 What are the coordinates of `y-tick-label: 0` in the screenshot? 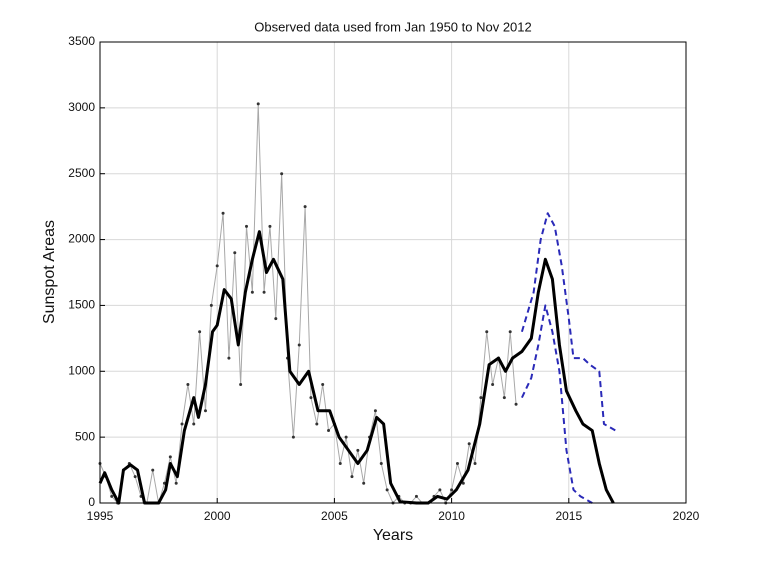 It's located at (91, 502).